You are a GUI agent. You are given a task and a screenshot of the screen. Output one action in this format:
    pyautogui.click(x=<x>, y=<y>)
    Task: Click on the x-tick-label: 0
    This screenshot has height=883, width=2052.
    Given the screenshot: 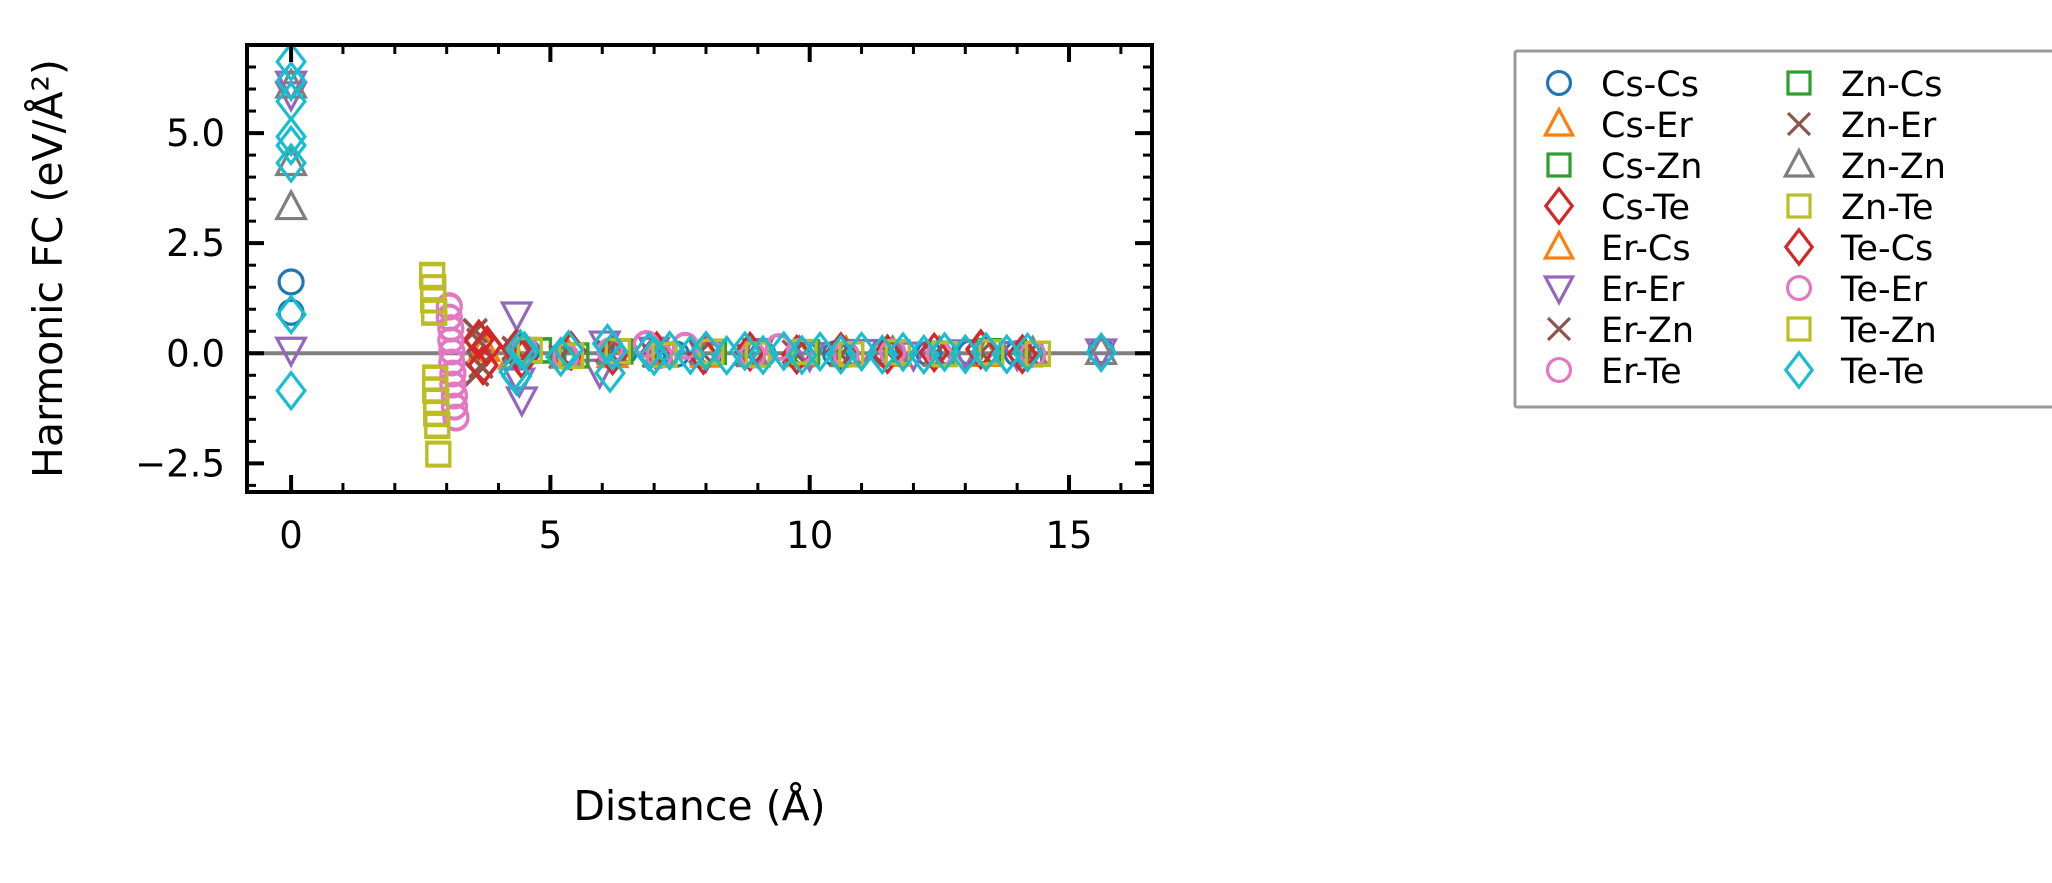 What is the action you would take?
    pyautogui.click(x=291, y=535)
    